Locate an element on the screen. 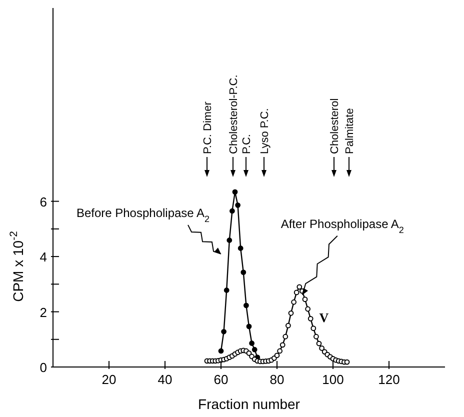 This screenshot has width=464, height=417. x-tick-label: 60 is located at coordinates (221, 379).